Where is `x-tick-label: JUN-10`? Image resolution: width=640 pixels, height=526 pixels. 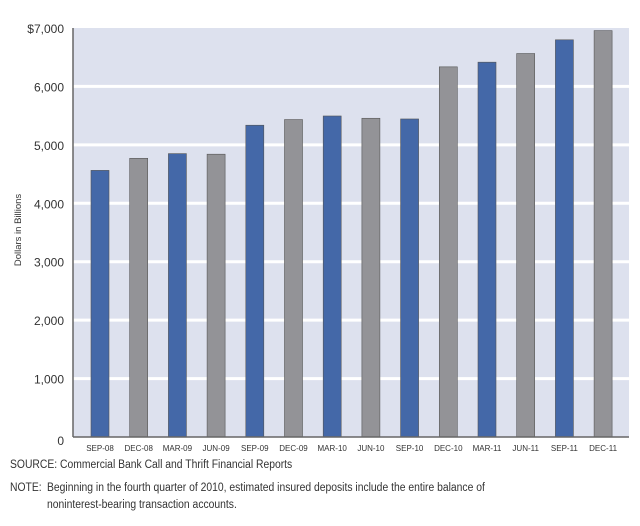 x-tick-label: JUN-10 is located at coordinates (371, 448).